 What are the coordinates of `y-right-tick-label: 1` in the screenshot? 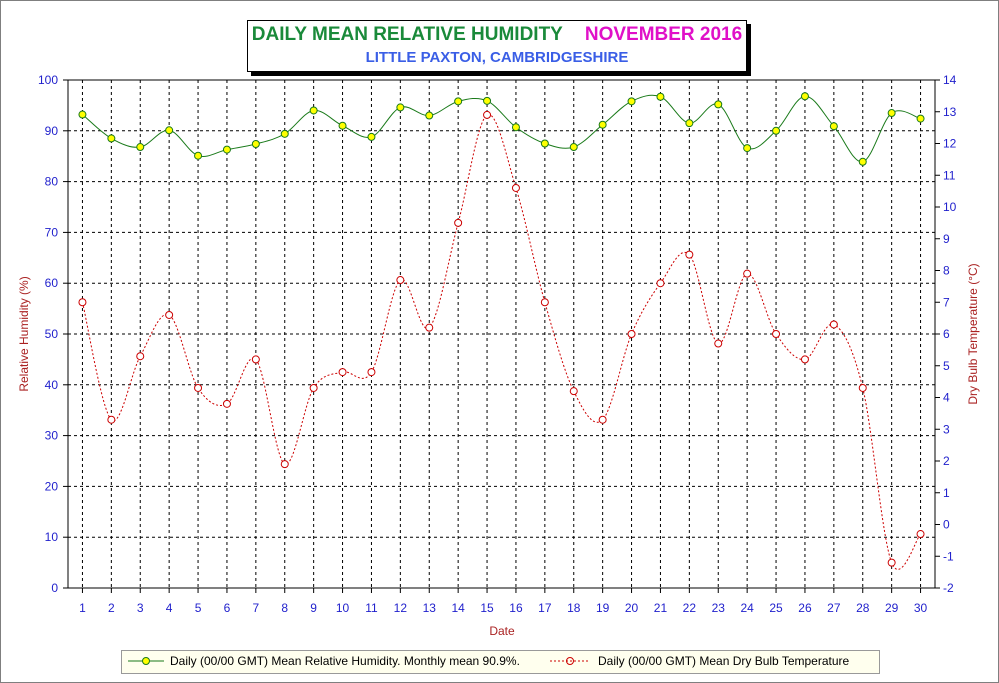 It's located at (946, 493).